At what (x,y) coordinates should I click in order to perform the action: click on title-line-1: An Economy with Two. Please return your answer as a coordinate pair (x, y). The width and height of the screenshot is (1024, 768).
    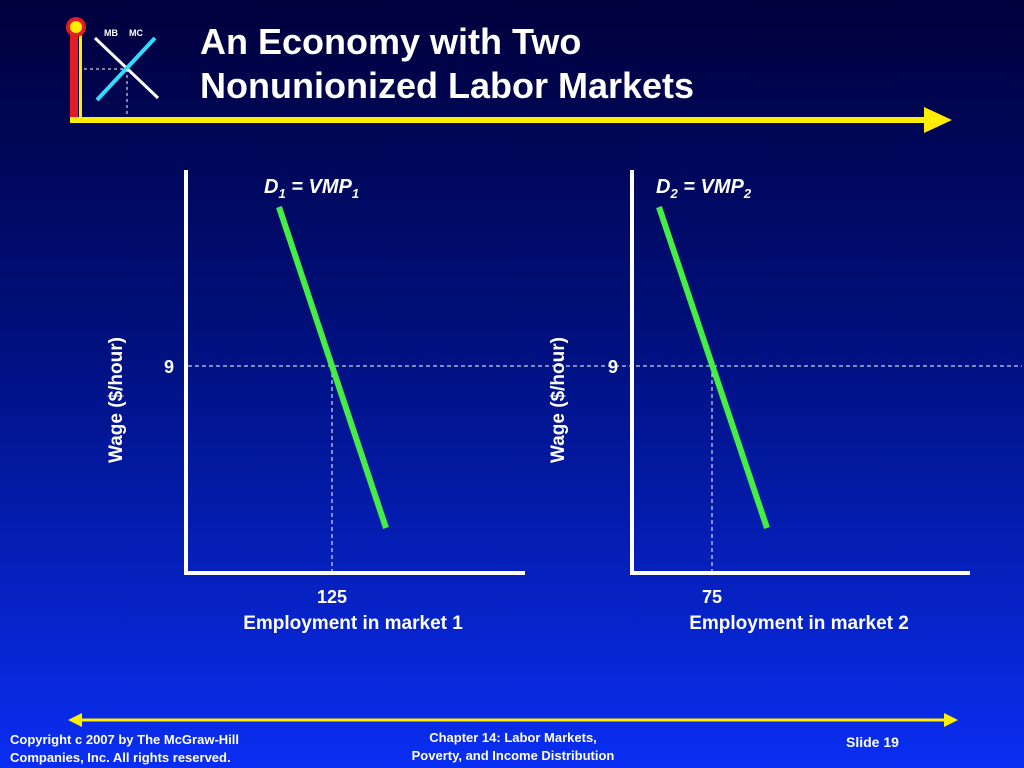
    Looking at the image, I should click on (391, 41).